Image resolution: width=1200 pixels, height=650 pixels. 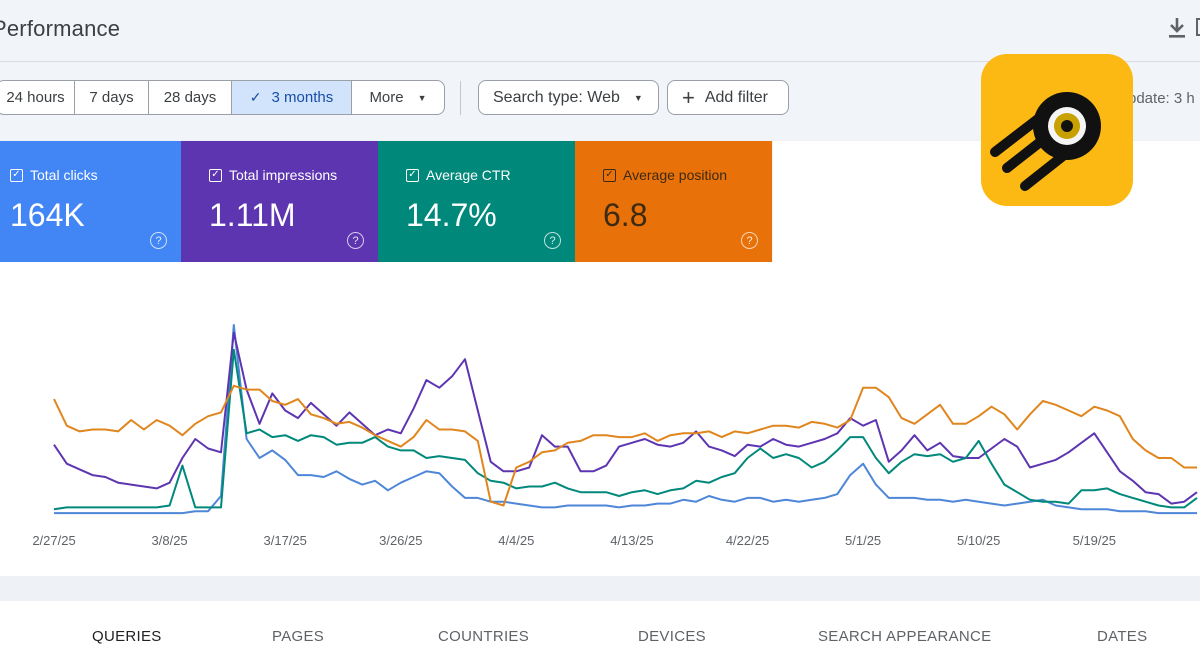 I want to click on checkmark-icon: ✓, so click(x=255, y=97).